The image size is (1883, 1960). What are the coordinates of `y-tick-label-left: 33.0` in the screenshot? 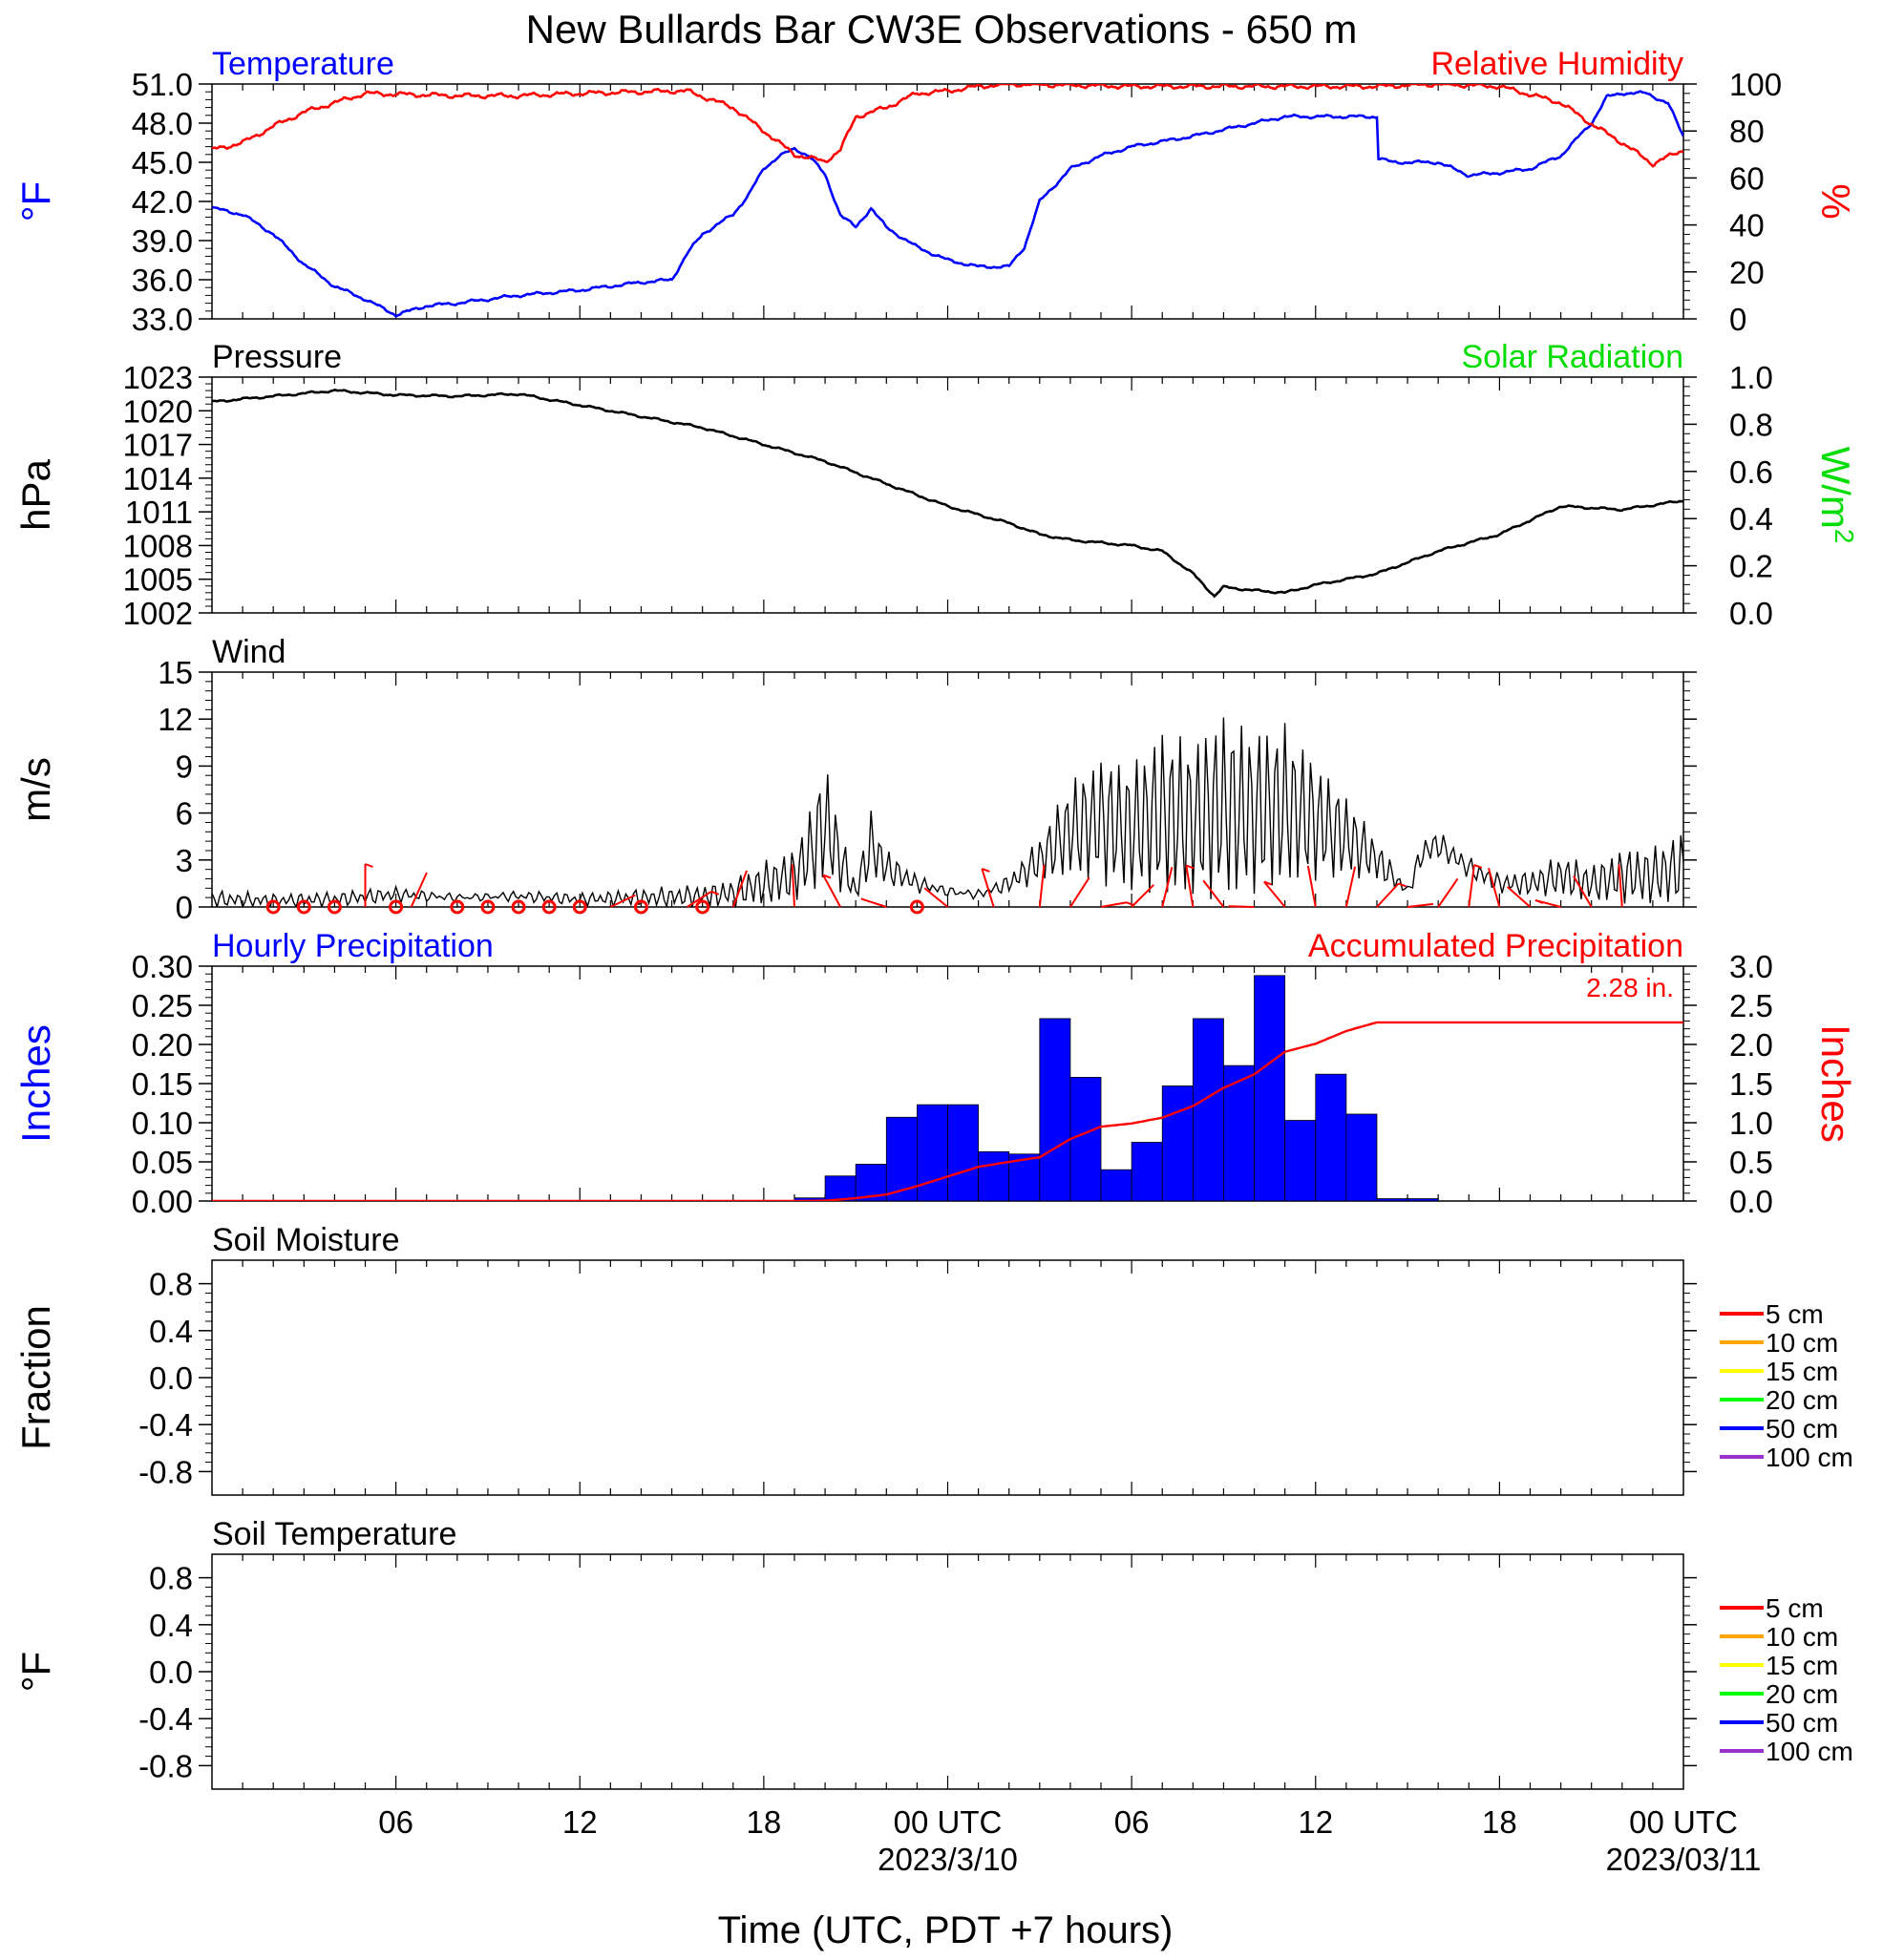 It's located at (162, 319).